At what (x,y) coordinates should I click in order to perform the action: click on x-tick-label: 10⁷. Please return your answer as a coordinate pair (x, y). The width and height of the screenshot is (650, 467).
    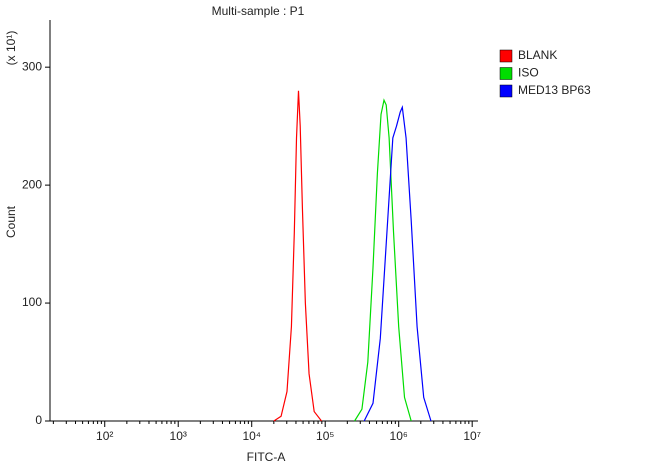
    Looking at the image, I should click on (472, 436).